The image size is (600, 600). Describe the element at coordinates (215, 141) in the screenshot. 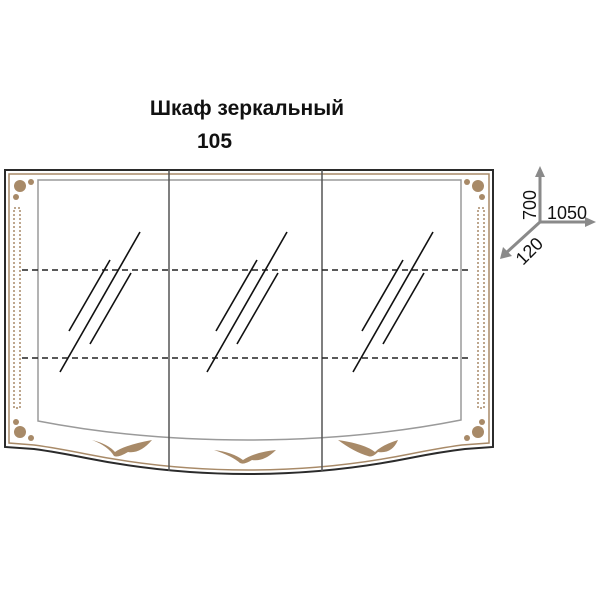

I see `product-size-label: 105` at that location.